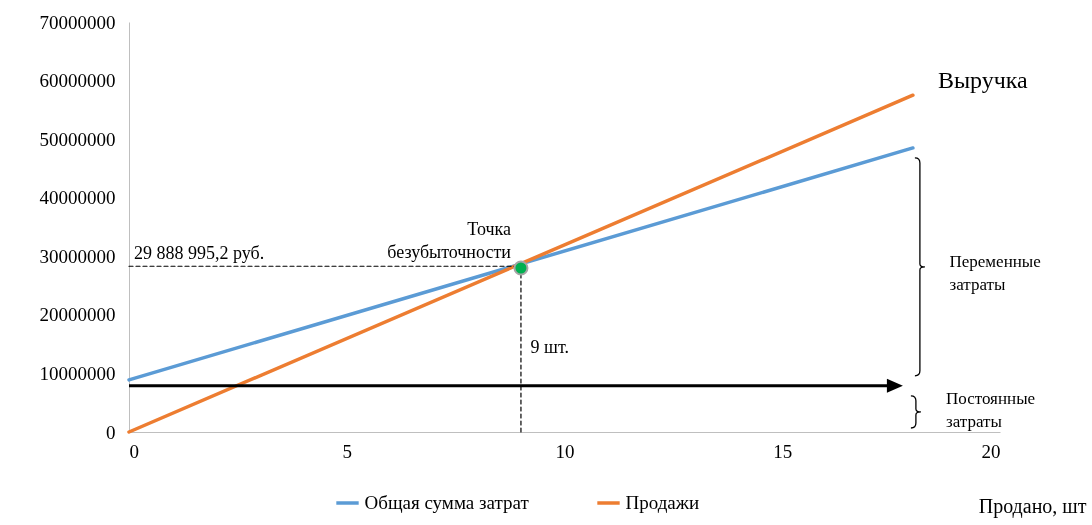 The height and width of the screenshot is (525, 1092). What do you see at coordinates (983, 80) in the screenshot?
I see `annotation: Выручка` at bounding box center [983, 80].